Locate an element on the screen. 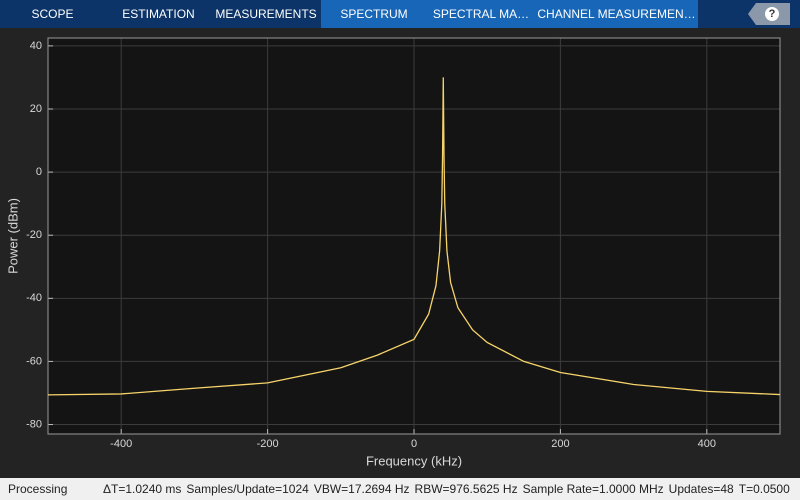 The image size is (800, 500). y-tick-label: -20 is located at coordinates (34, 235).